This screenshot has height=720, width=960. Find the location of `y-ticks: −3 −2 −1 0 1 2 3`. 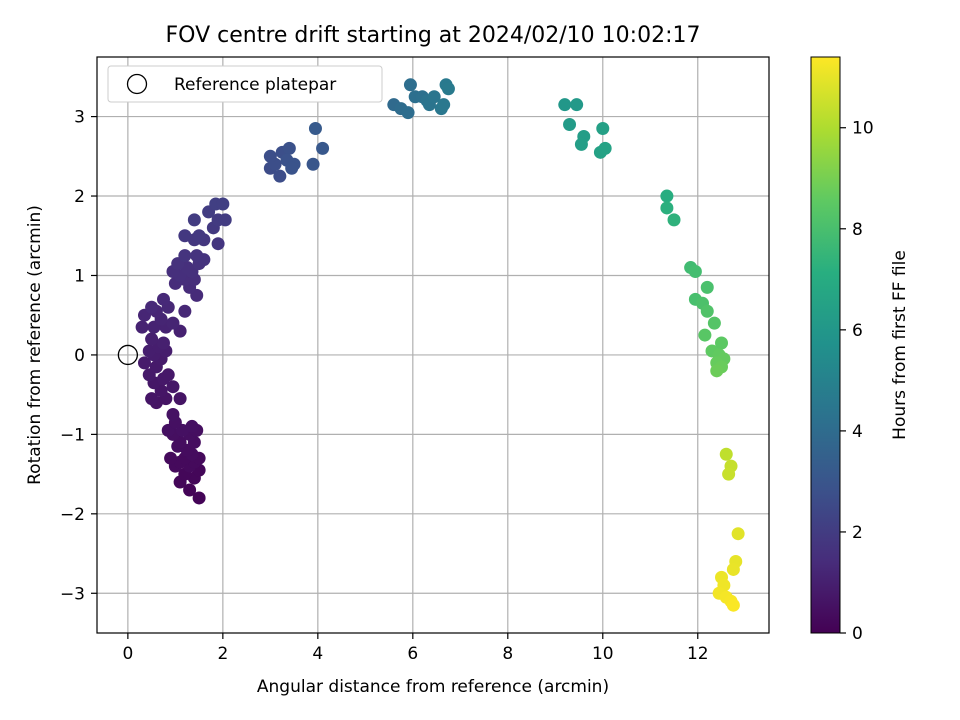

y-ticks: −3 −2 −1 0 1 2 3 is located at coordinates (78, 356).